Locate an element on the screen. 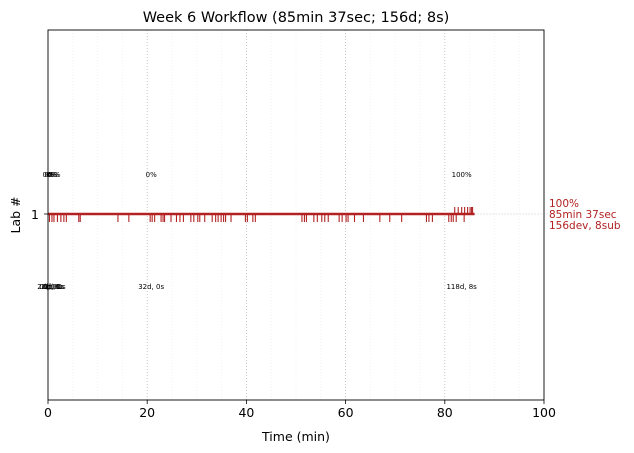  x-tick-label: 80 is located at coordinates (445, 412).